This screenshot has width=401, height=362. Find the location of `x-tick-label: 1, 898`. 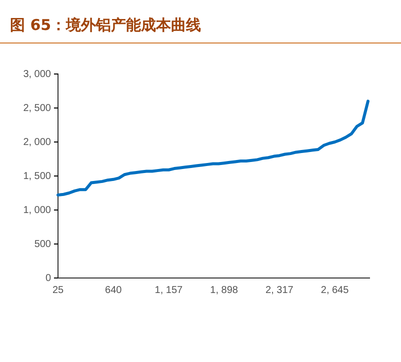

x-tick-label: 1, 898 is located at coordinates (224, 290).